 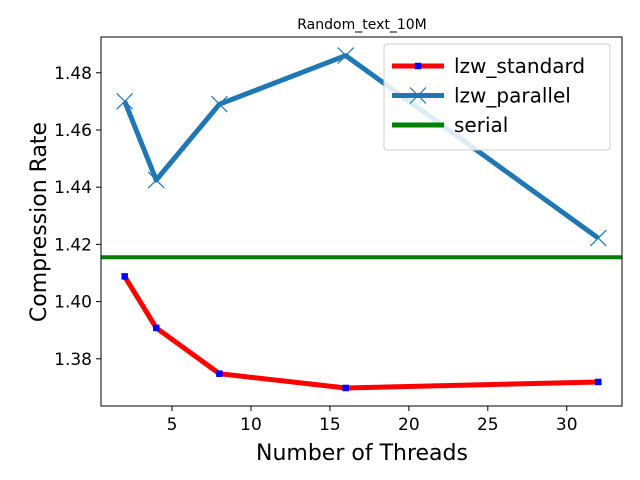 I want to click on y-tick-label: 1.42, so click(x=73, y=245).